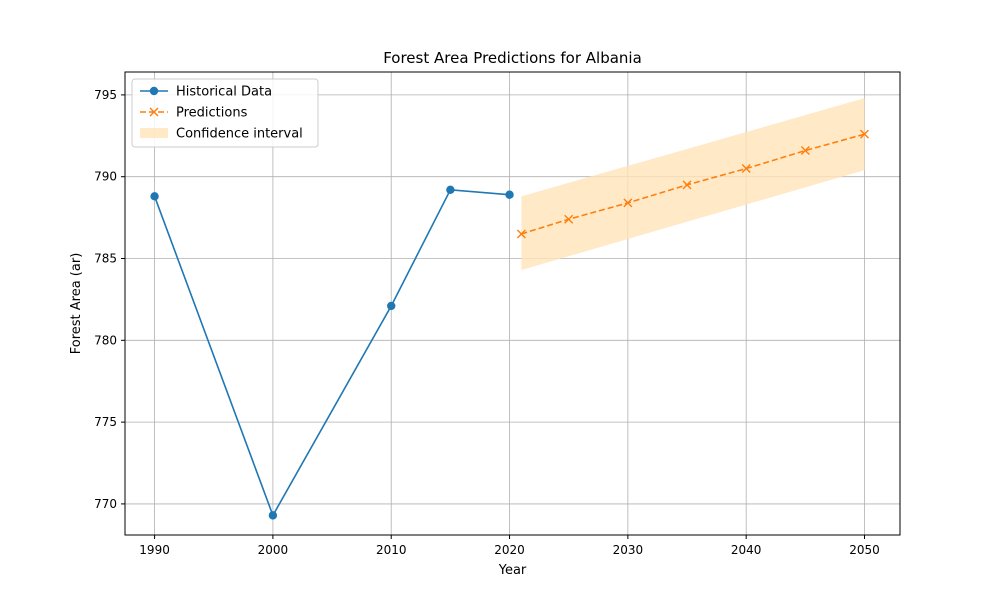 The height and width of the screenshot is (600, 1000). I want to click on x-tick-label: 1990, so click(154, 550).